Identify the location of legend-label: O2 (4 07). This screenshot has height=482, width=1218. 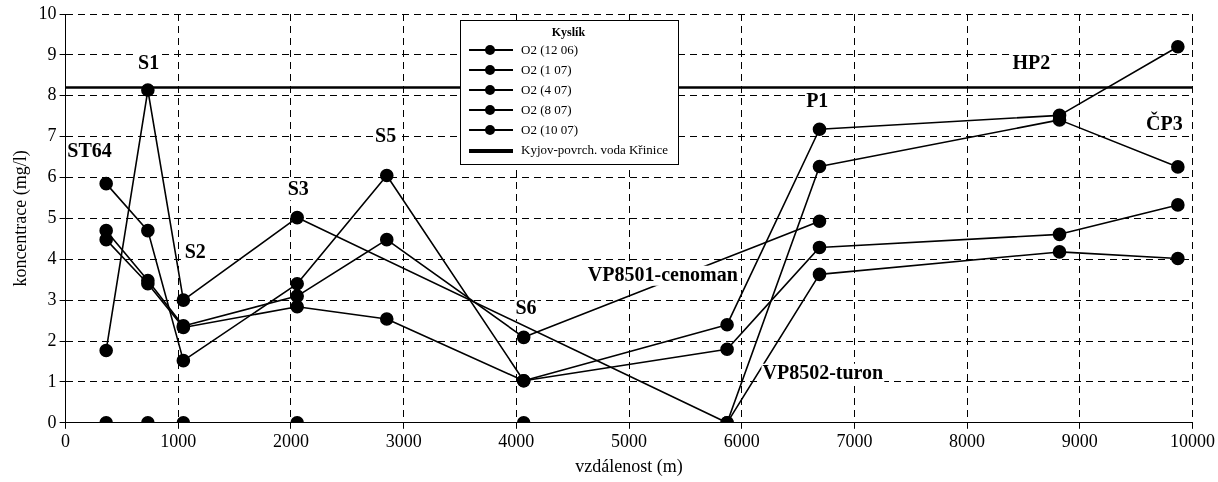
(546, 90).